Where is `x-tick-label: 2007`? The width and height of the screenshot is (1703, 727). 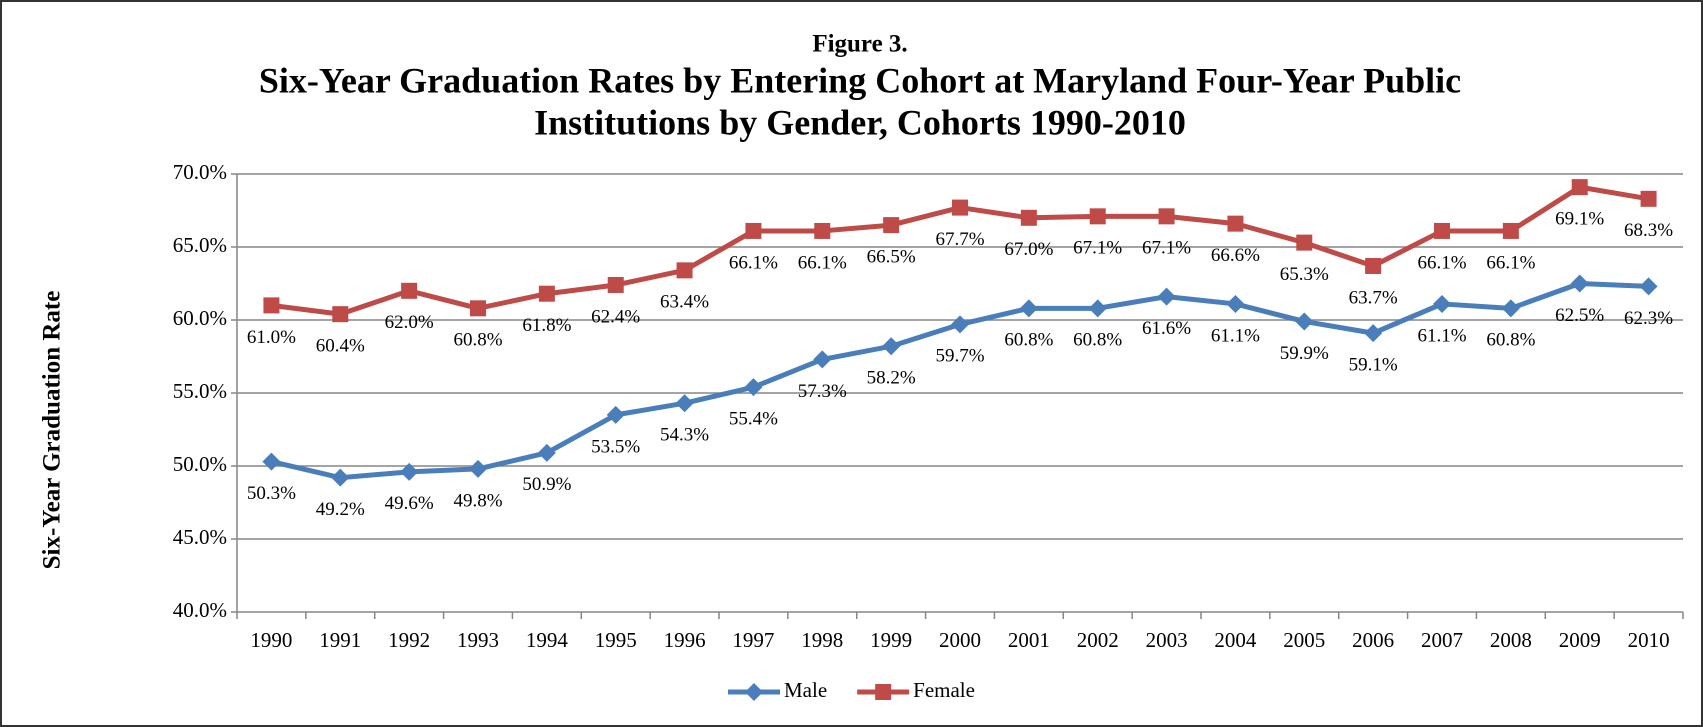 x-tick-label: 2007 is located at coordinates (1442, 640).